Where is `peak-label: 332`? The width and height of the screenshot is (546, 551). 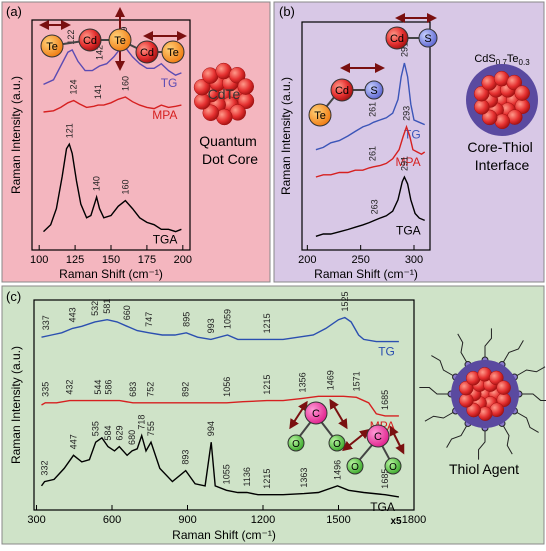 peak-label: 332 is located at coordinates (45, 468).